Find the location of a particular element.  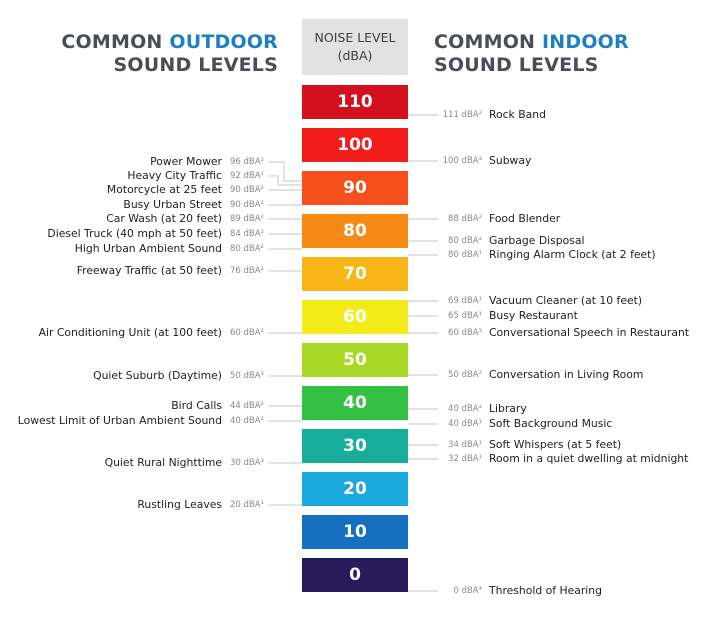

indoor-source-name: Conversational Speech in Restaurant is located at coordinates (589, 332).